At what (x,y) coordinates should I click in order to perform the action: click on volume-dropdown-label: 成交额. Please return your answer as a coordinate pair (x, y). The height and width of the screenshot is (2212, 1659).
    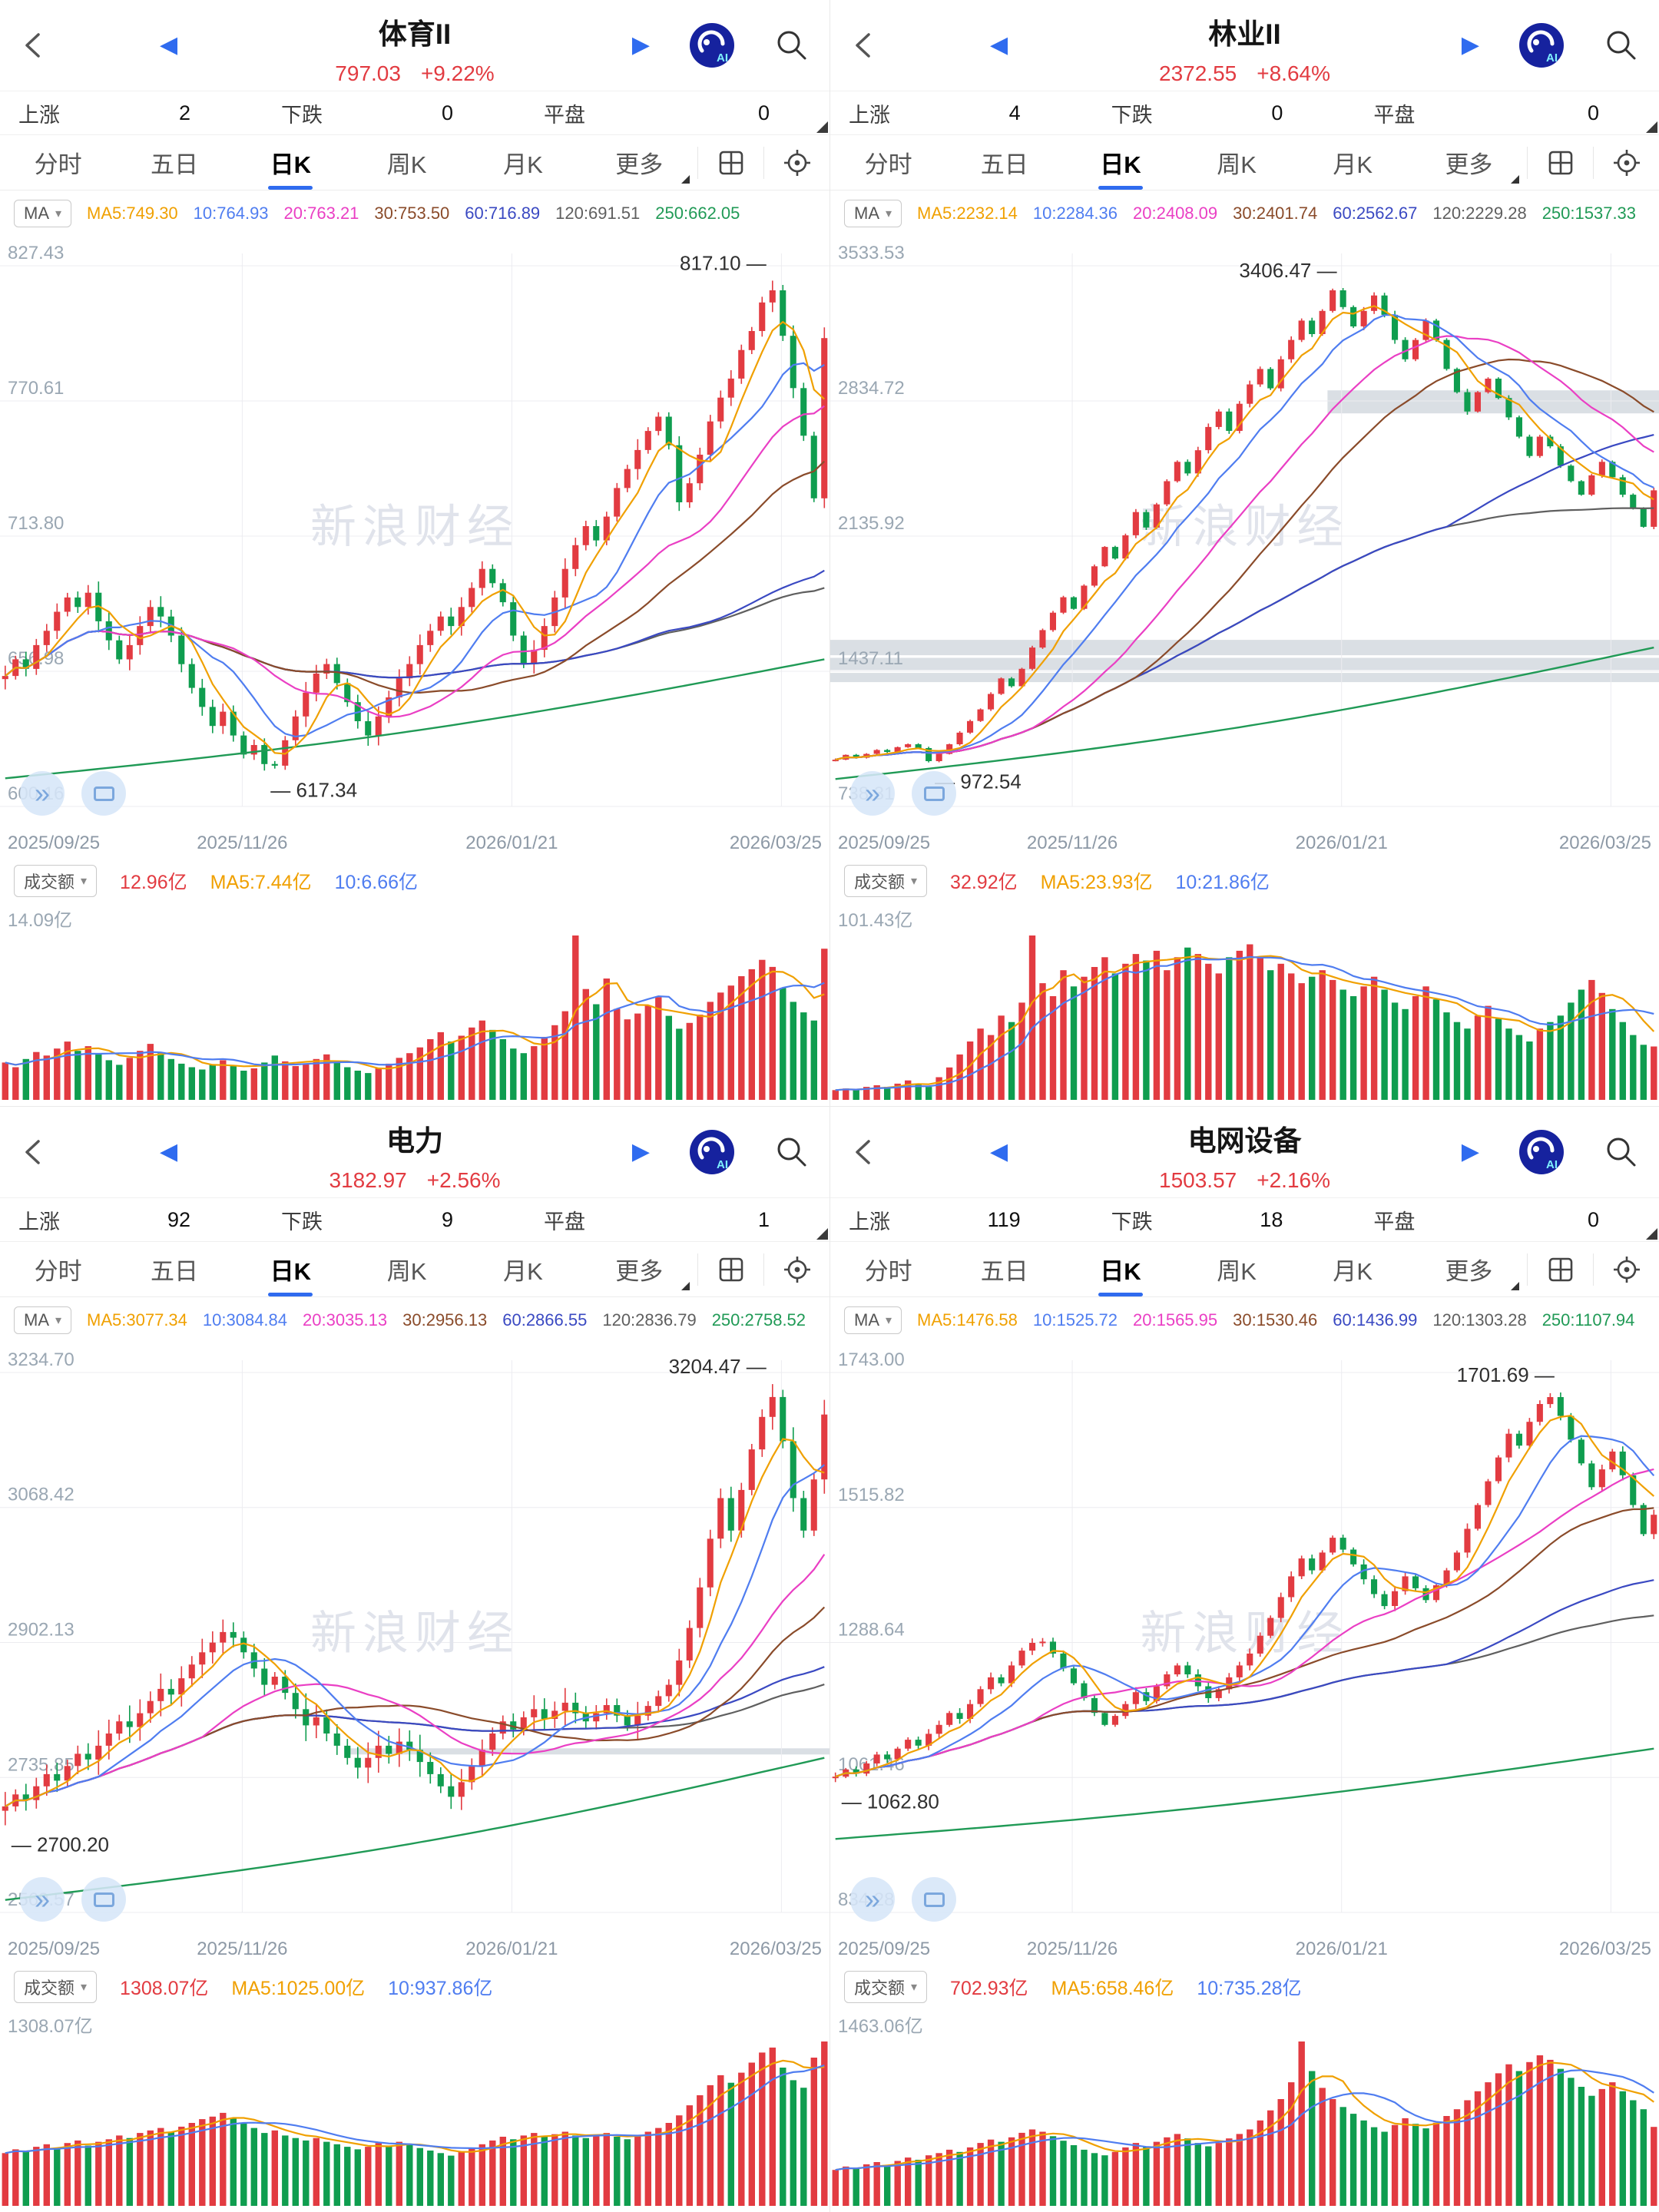
    Looking at the image, I should click on (49, 1989).